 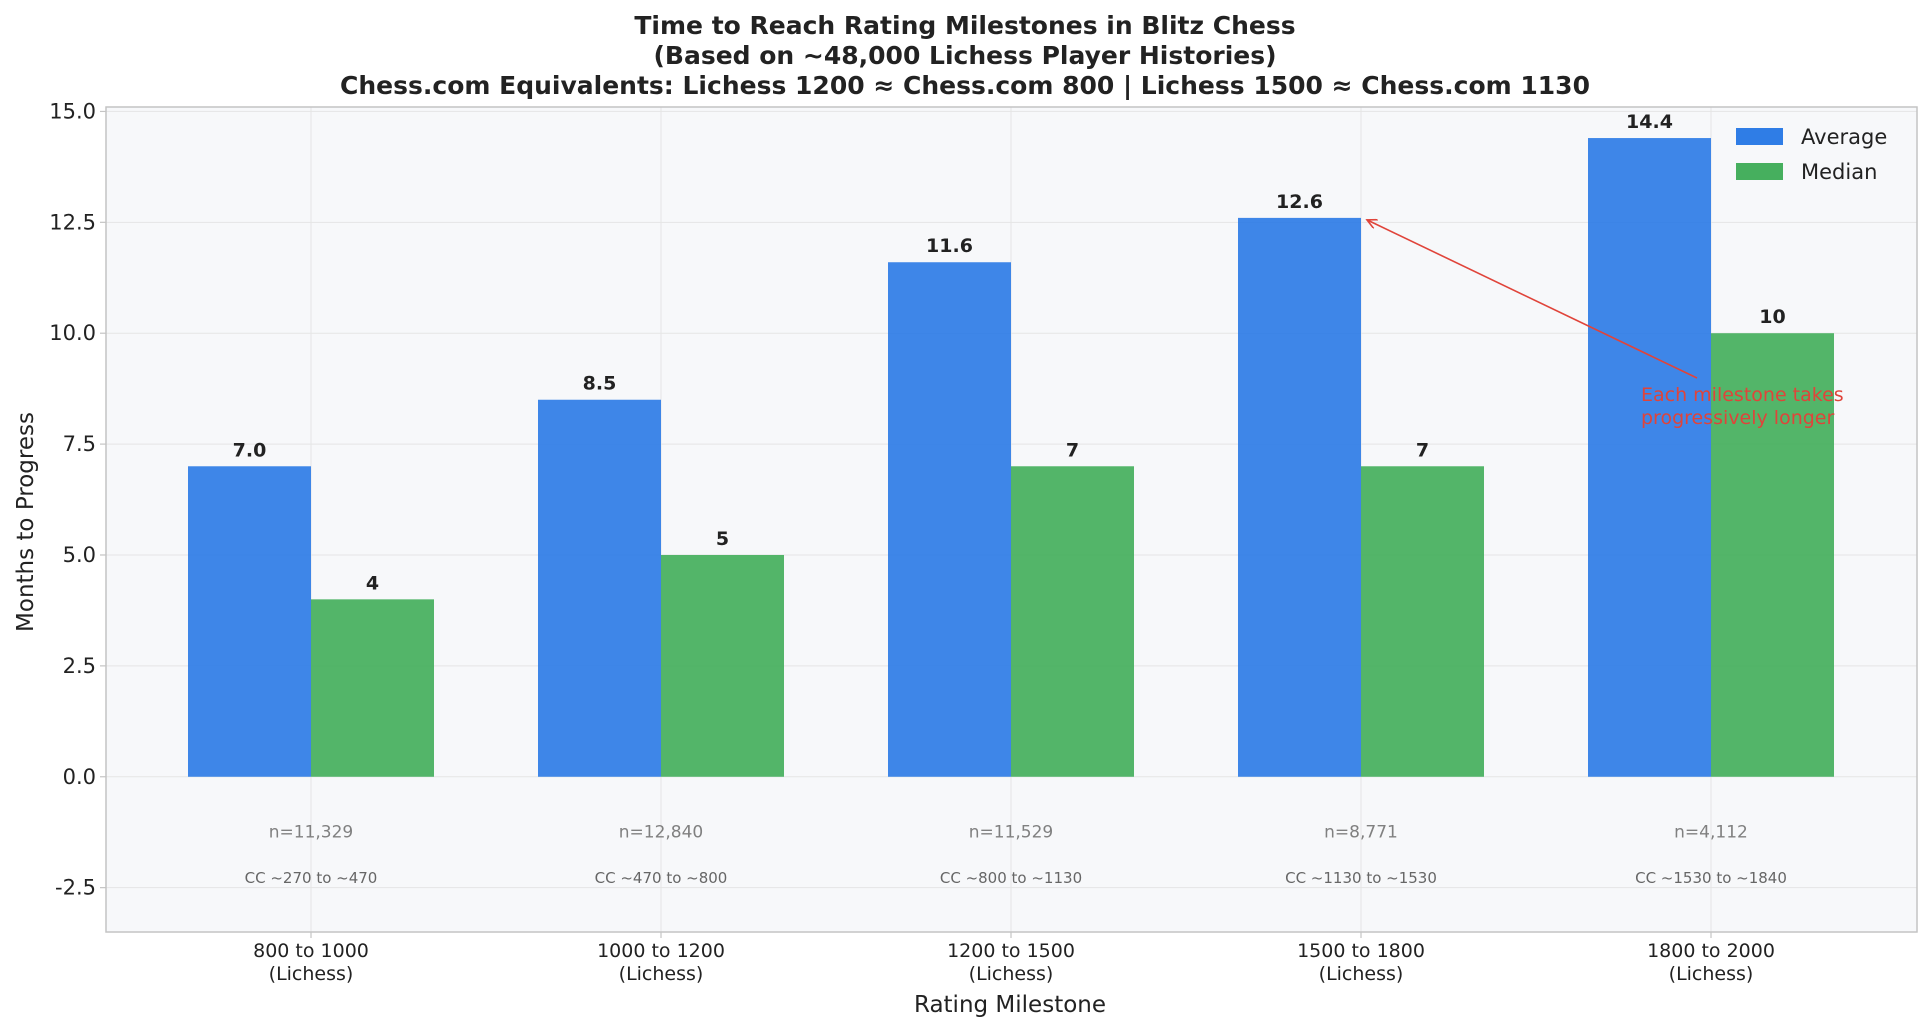 I want to click on x-tick-label-3: 1500 to 1800 (Lichess), so click(x=1361, y=962).